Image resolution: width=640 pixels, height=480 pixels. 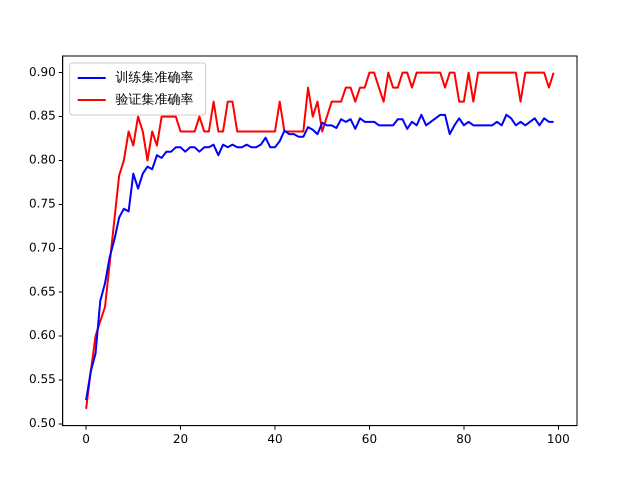 What do you see at coordinates (42, 379) in the screenshot?
I see `y-tick-label: 0.55` at bounding box center [42, 379].